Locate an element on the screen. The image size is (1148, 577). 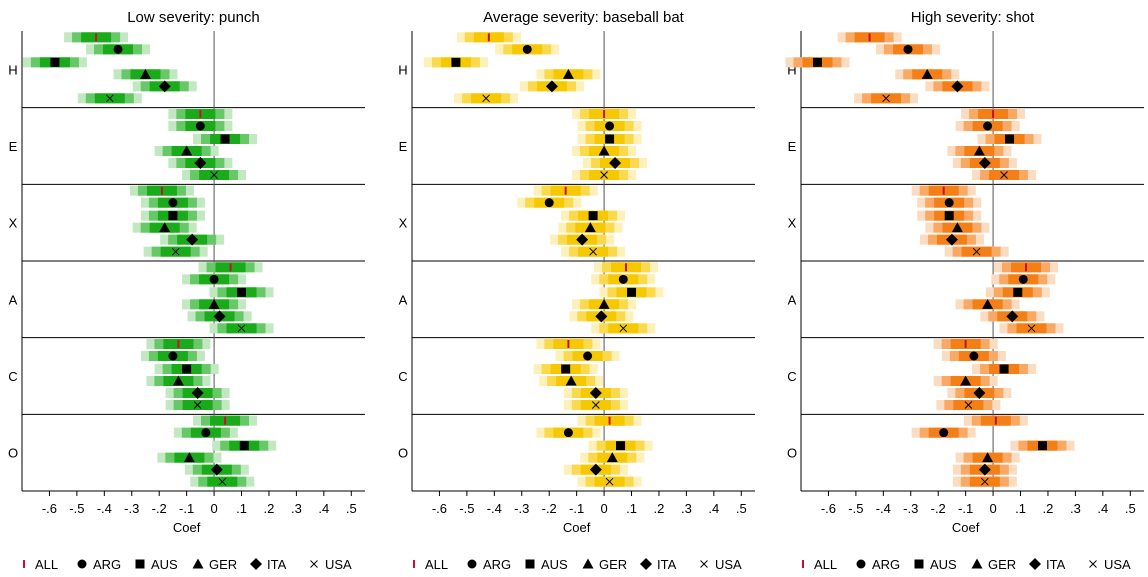
legend: ALL ARG AUS GER ITA USA is located at coordinates (966, 564).